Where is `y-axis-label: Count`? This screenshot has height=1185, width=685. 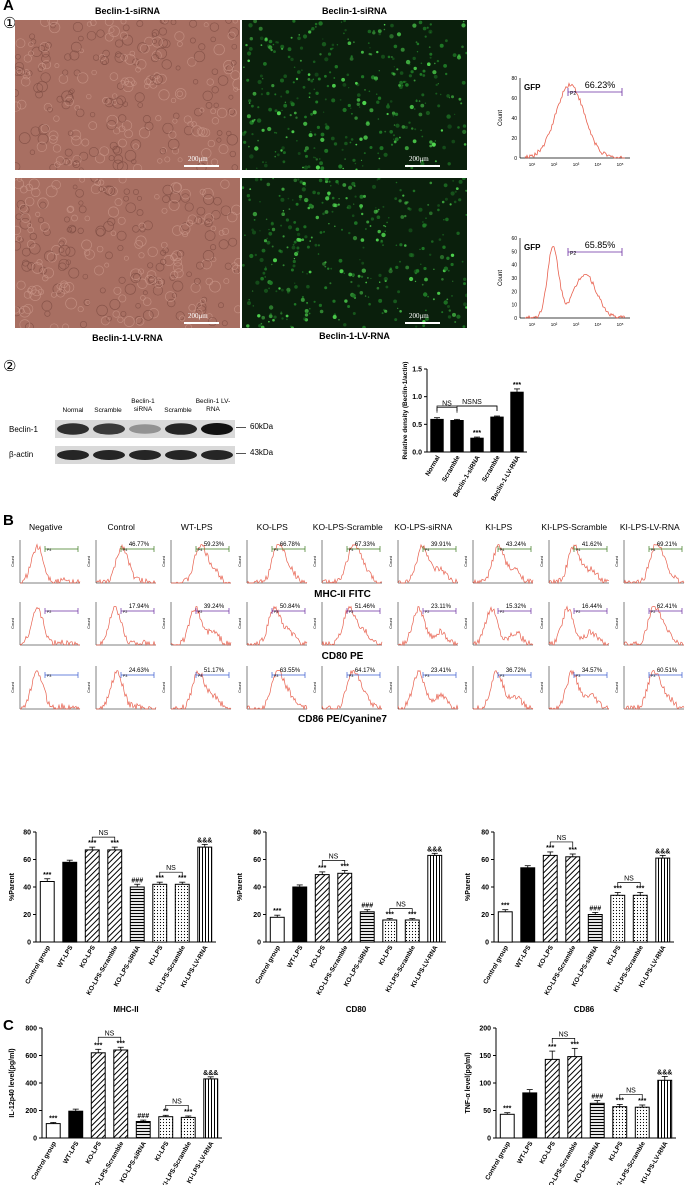 y-axis-label: Count is located at coordinates (501, 278).